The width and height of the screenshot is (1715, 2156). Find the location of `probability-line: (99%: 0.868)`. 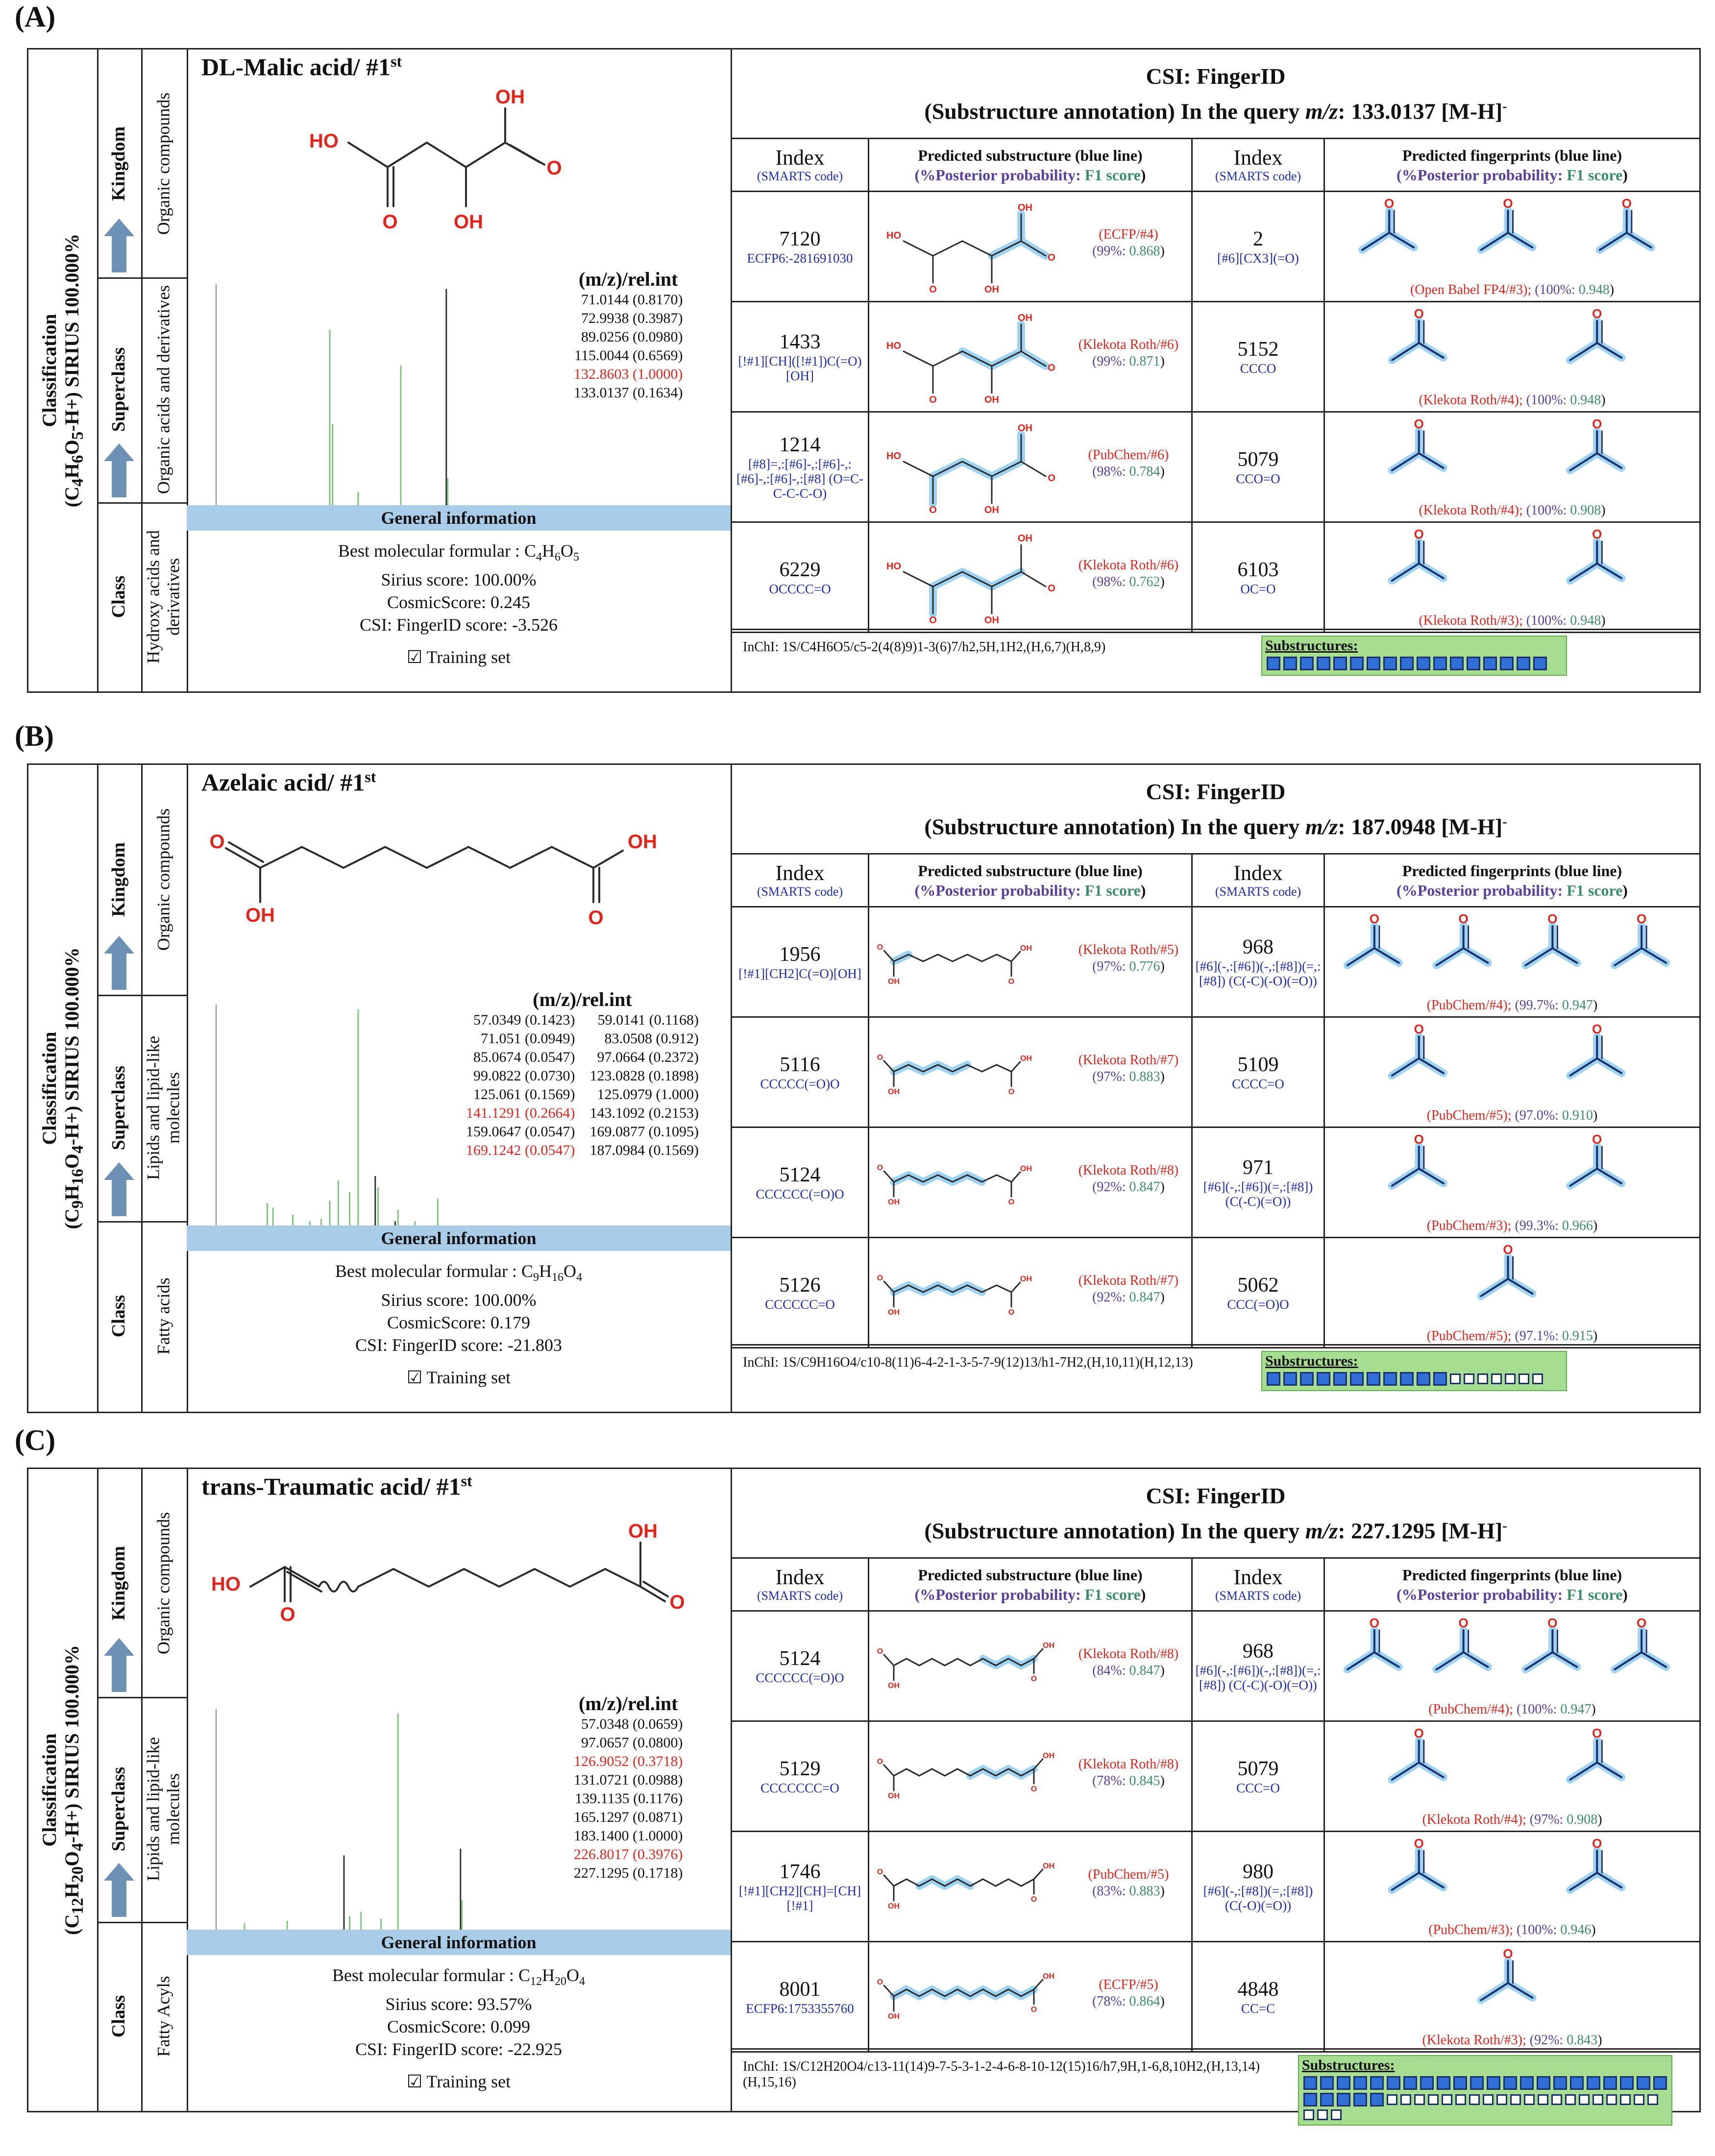

probability-line: (99%: 0.868) is located at coordinates (1128, 252).